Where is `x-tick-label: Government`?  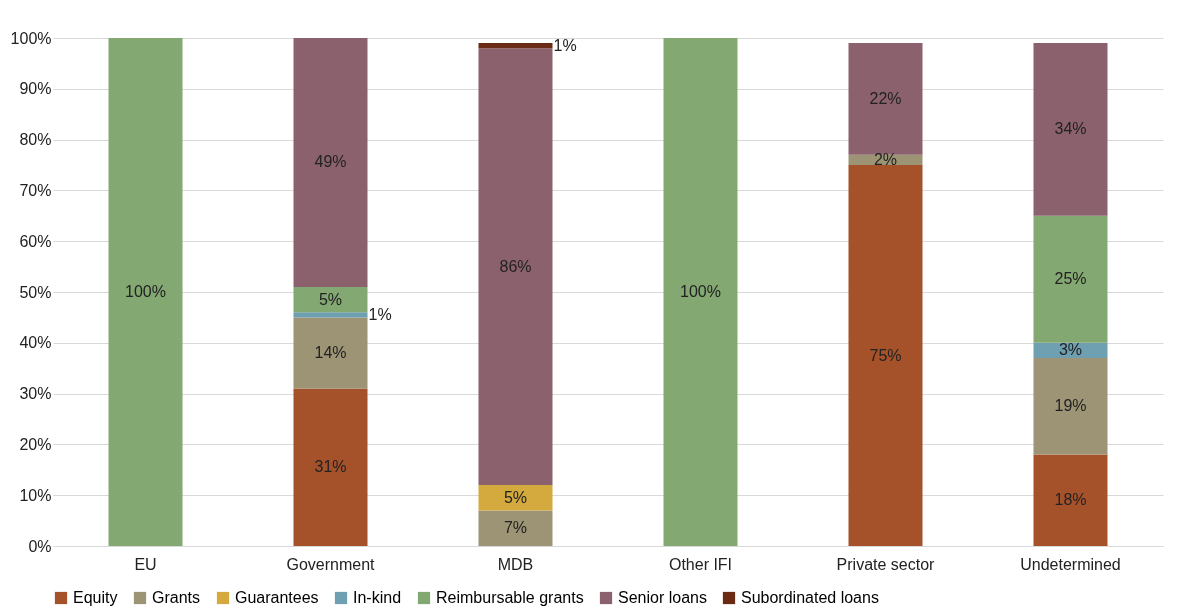
x-tick-label: Government is located at coordinates (331, 564).